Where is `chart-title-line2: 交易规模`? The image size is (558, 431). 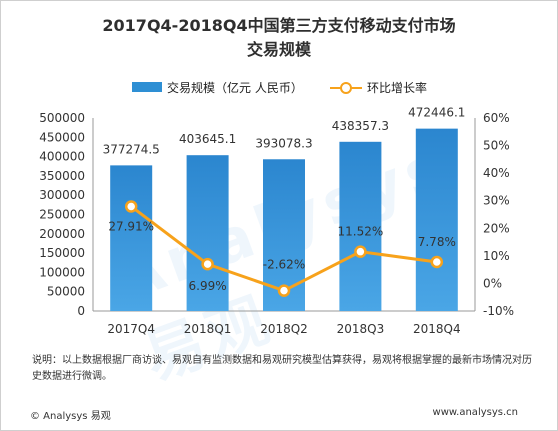 chart-title-line2: 交易规模 is located at coordinates (278, 49).